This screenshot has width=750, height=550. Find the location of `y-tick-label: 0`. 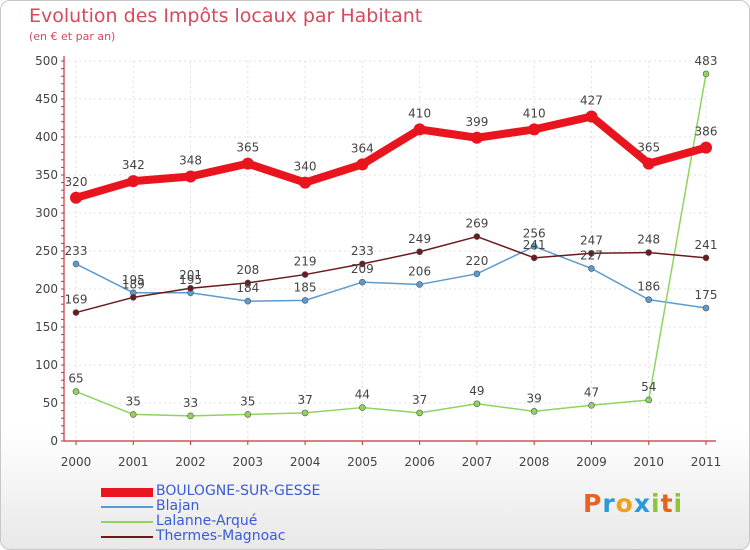

y-tick-label: 0 is located at coordinates (54, 441).